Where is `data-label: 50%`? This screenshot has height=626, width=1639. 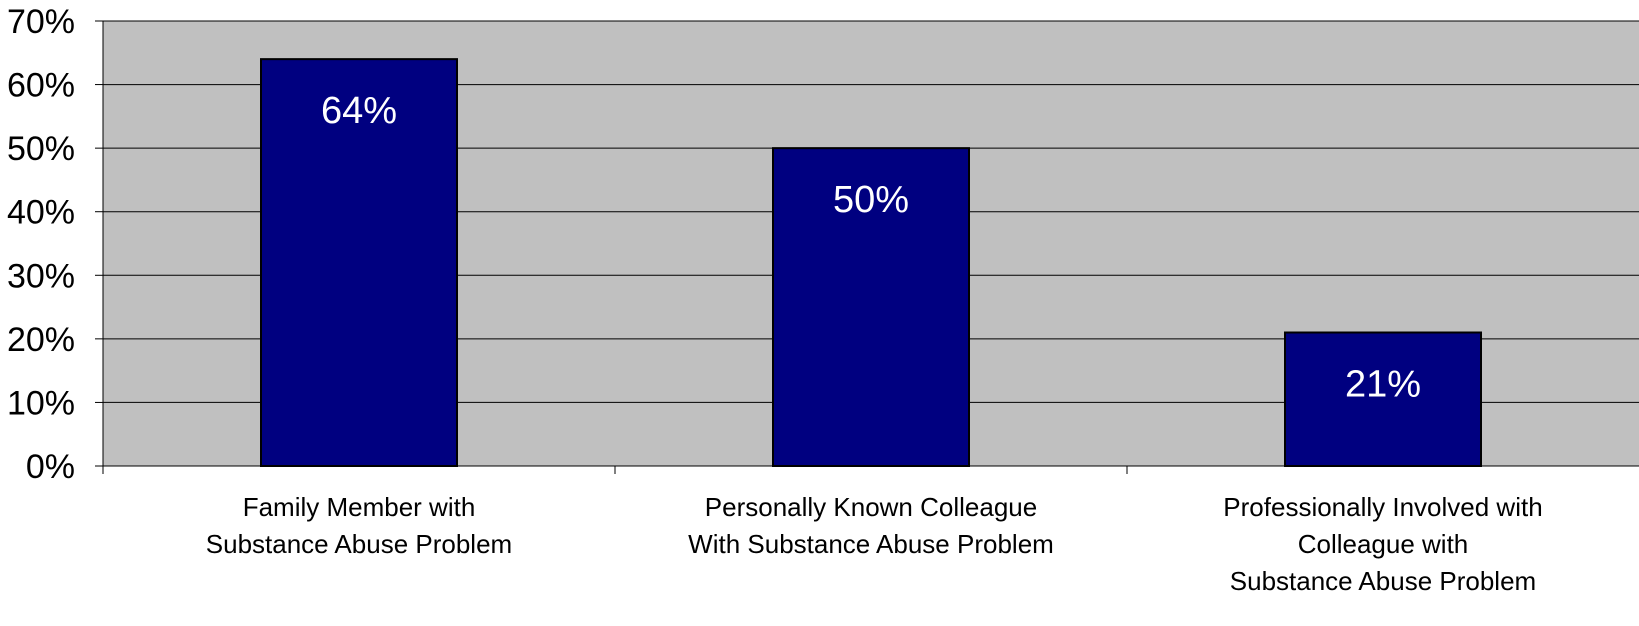 data-label: 50% is located at coordinates (871, 200).